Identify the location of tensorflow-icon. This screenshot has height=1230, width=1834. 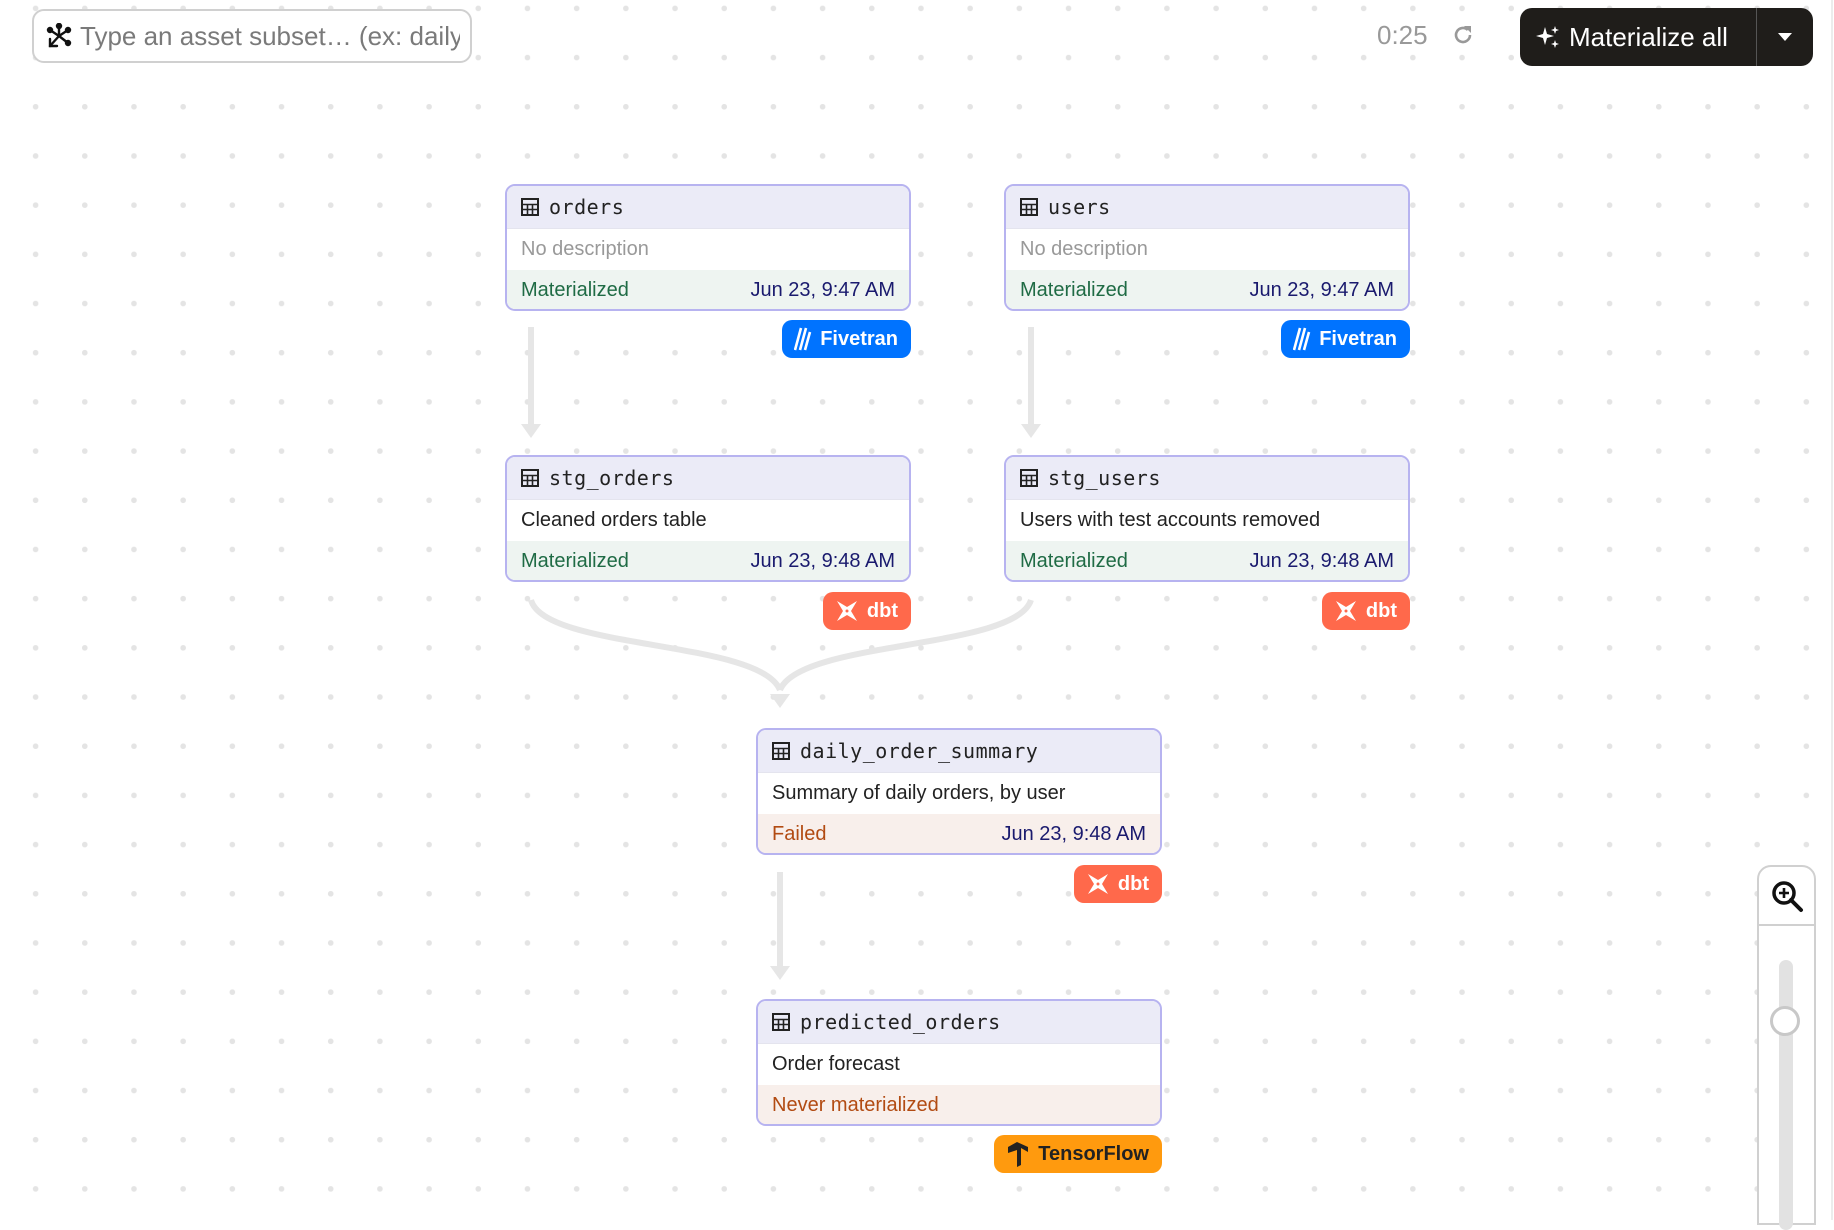
(1018, 1154).